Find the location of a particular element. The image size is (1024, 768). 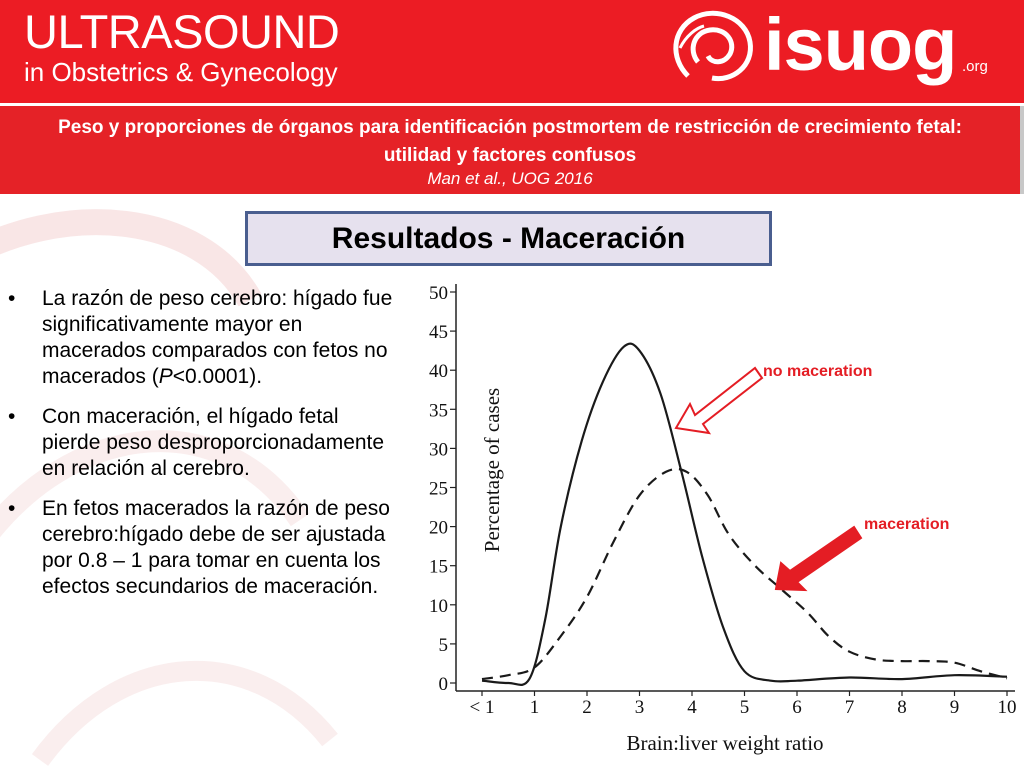

y-tick-label: 10 is located at coordinates (438, 606).